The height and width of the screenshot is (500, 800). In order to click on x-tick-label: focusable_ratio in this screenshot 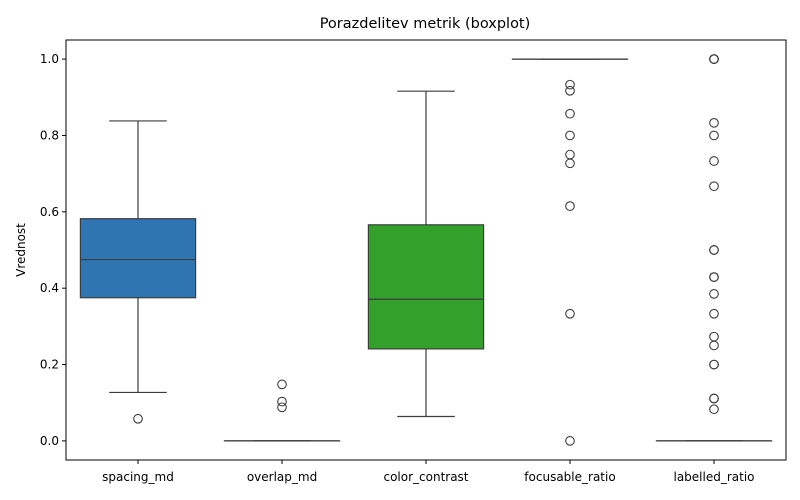, I will do `click(569, 477)`.